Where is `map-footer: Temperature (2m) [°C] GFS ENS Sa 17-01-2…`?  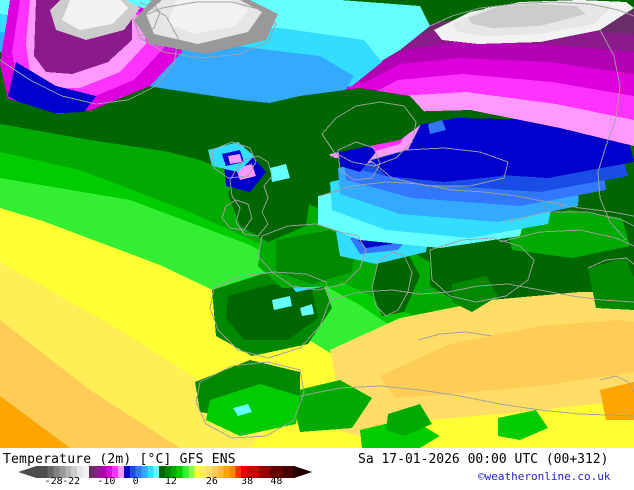
map-footer: Temperature (2m) [°C] GFS ENS Sa 17-01-2… is located at coordinates (317, 469).